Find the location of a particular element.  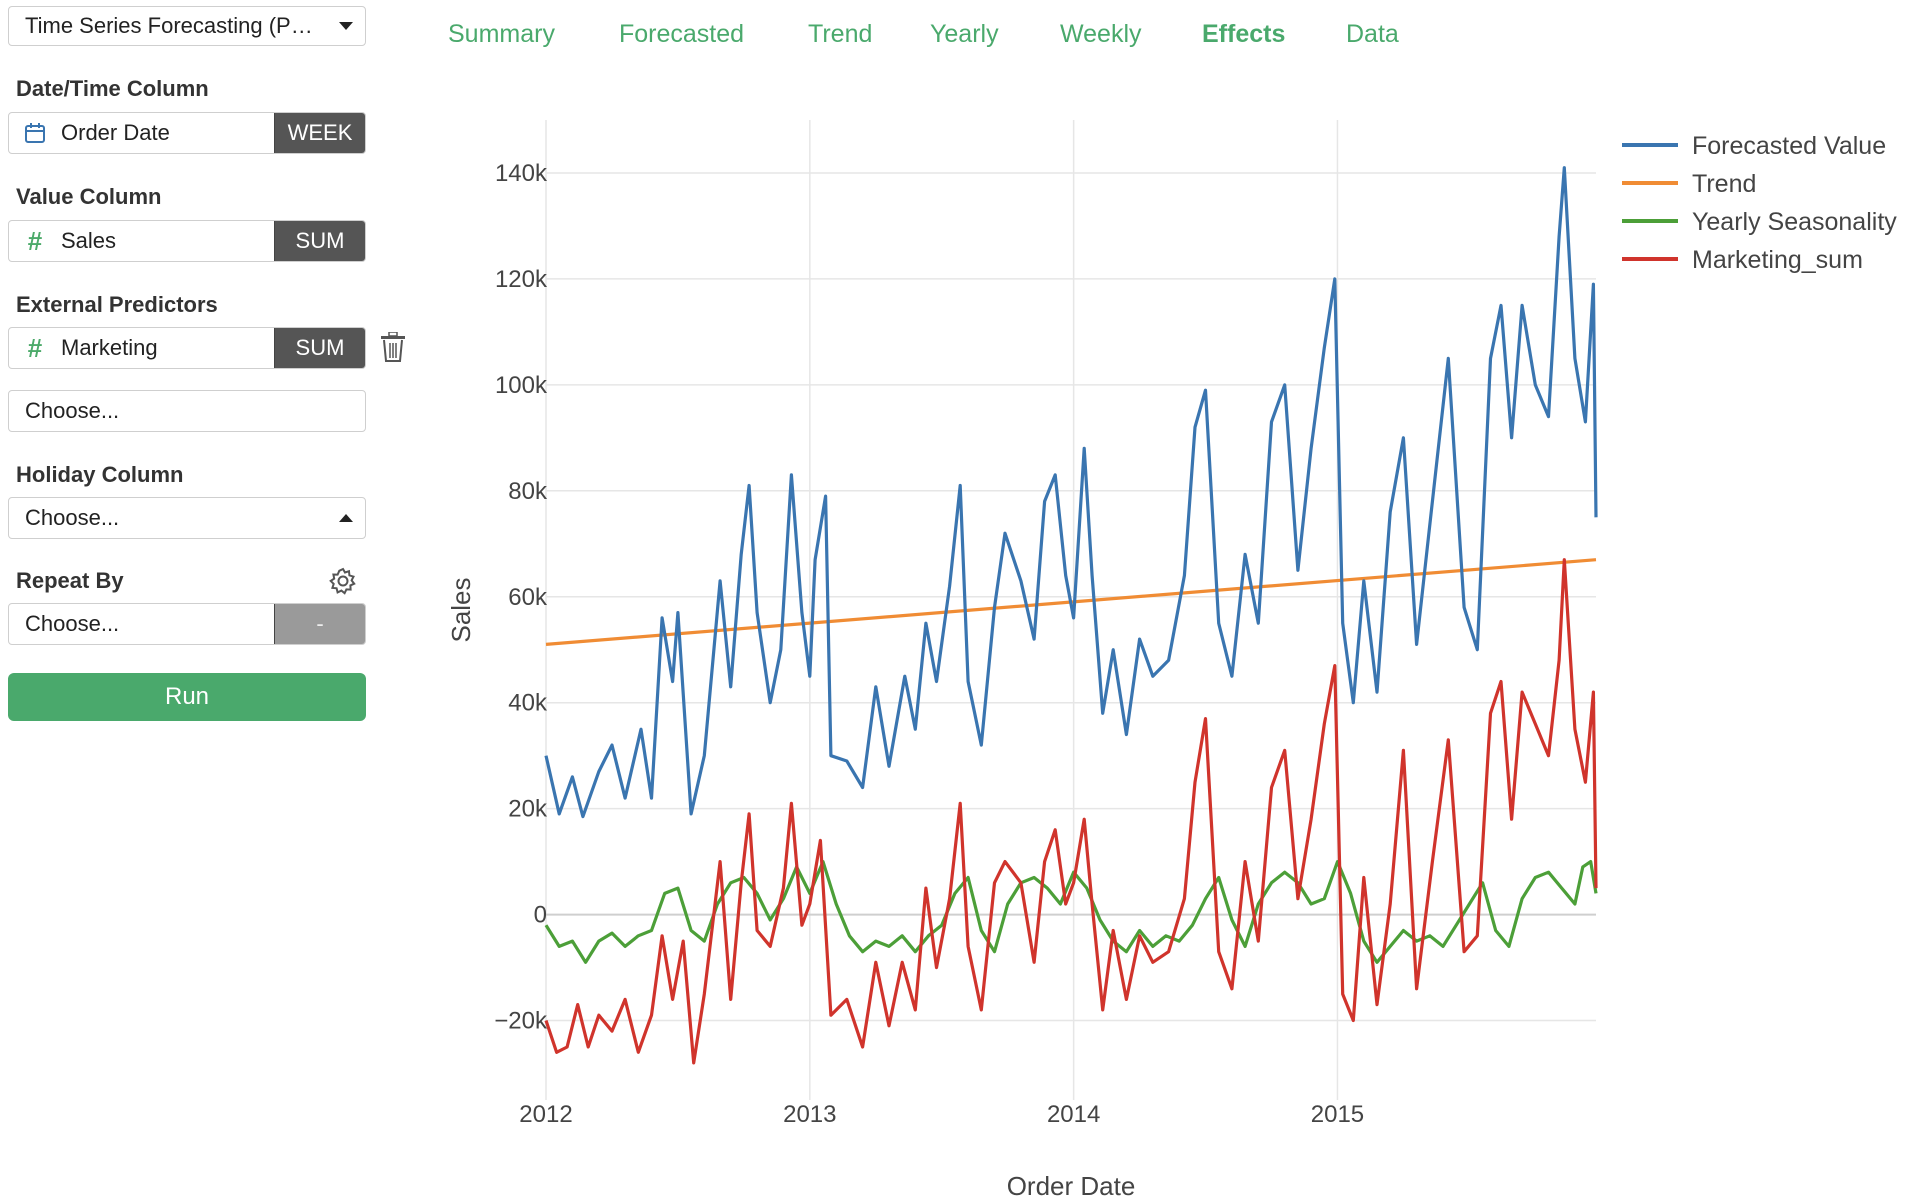

datetime-unit-button: WEEK is located at coordinates (319, 133).